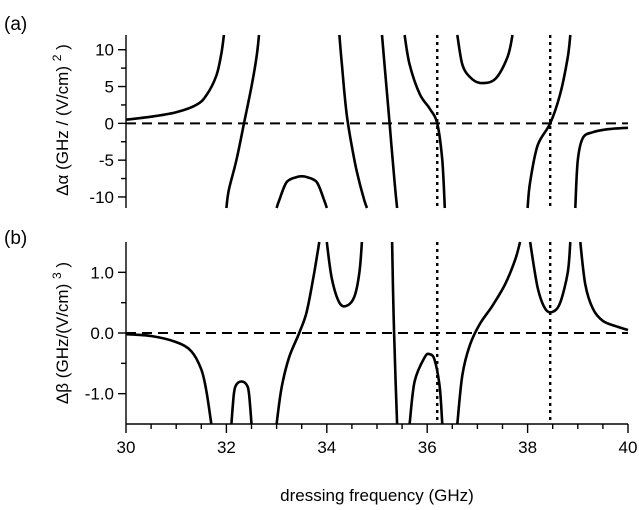 The width and height of the screenshot is (639, 510). I want to click on panel-b-ylabel-close: ), so click(62, 265).